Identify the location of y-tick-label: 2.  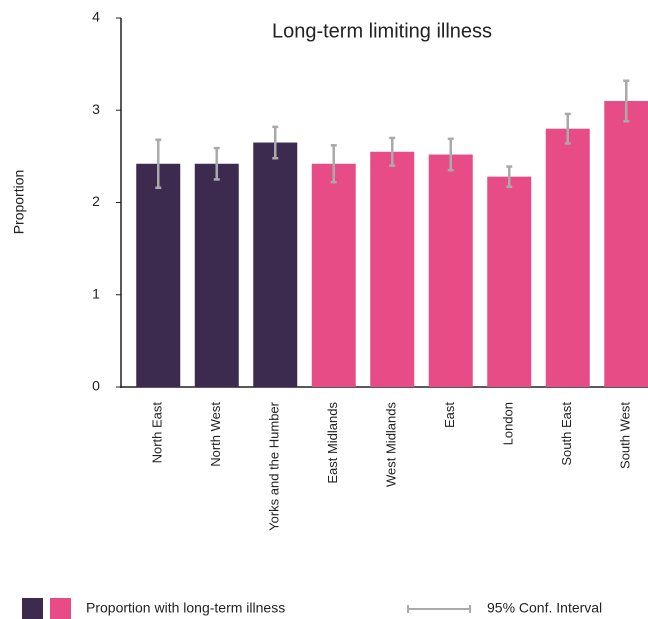
(96, 201).